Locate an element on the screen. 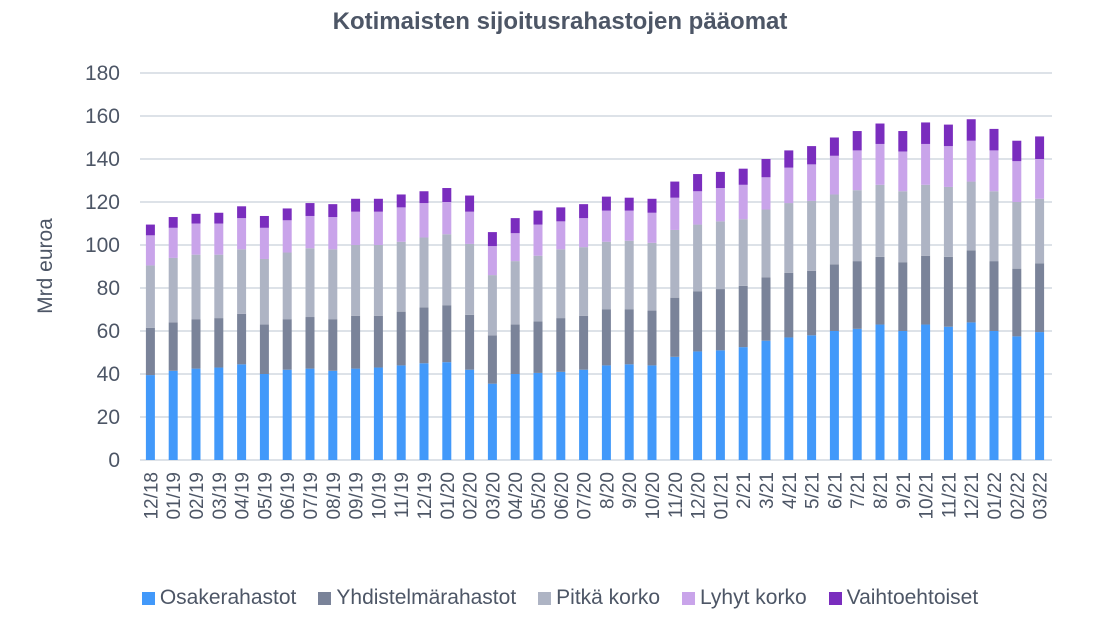  y-tick-label: 180 is located at coordinates (102, 73).